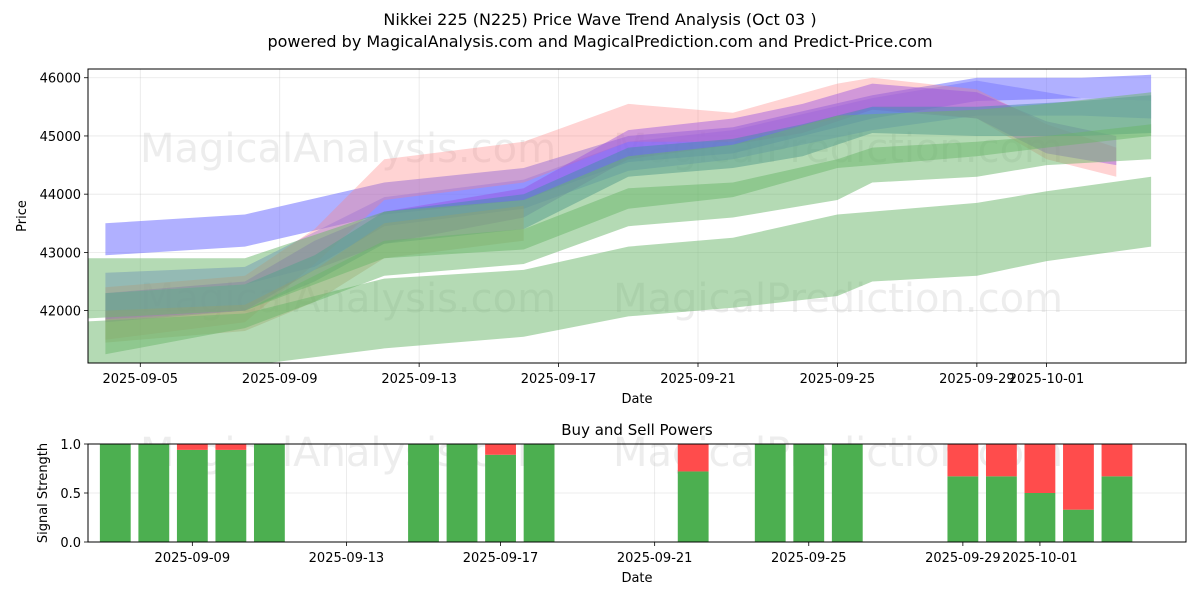 The width and height of the screenshot is (1200, 600). I want to click on price-x-tick-label: 2025-09-09, so click(280, 379).